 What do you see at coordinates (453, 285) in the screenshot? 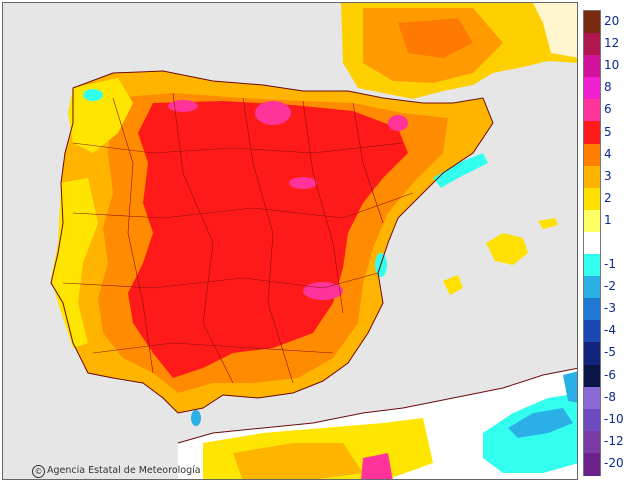
I see `ibiza` at bounding box center [453, 285].